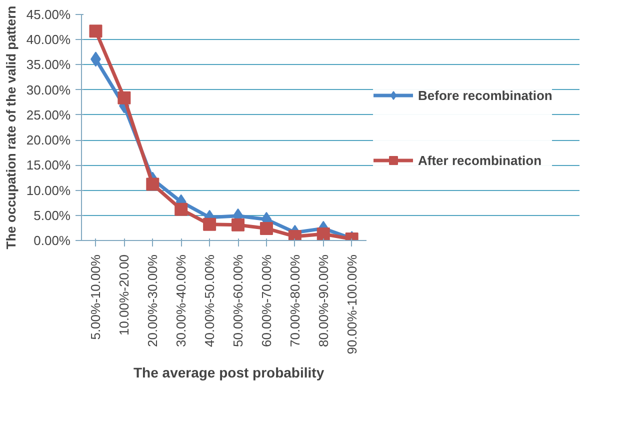 The height and width of the screenshot is (428, 631). What do you see at coordinates (323, 301) in the screenshot?
I see `x-tick-label: 80.00%-90.00%` at bounding box center [323, 301].